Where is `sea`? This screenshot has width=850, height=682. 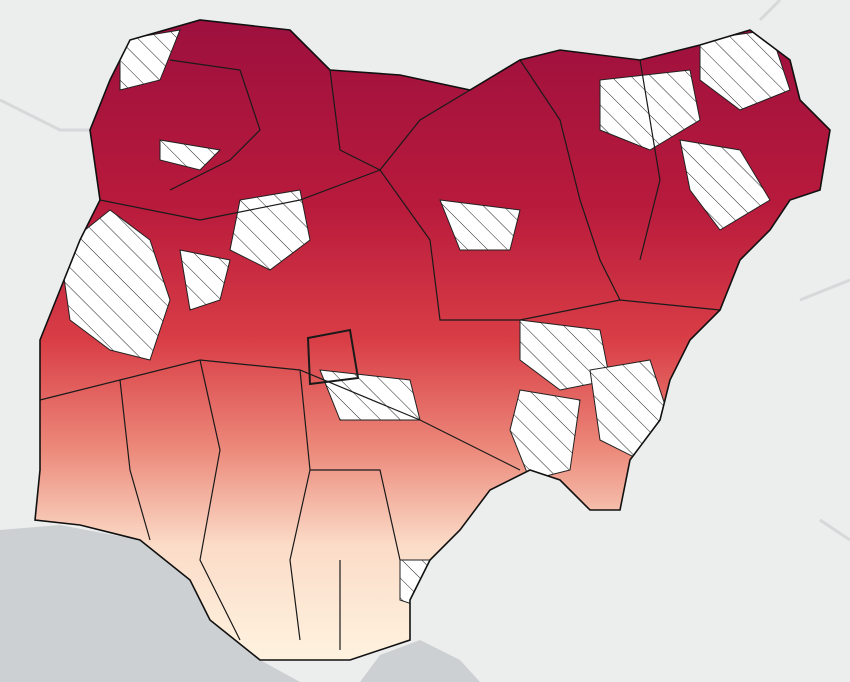 sea is located at coordinates (150, 603).